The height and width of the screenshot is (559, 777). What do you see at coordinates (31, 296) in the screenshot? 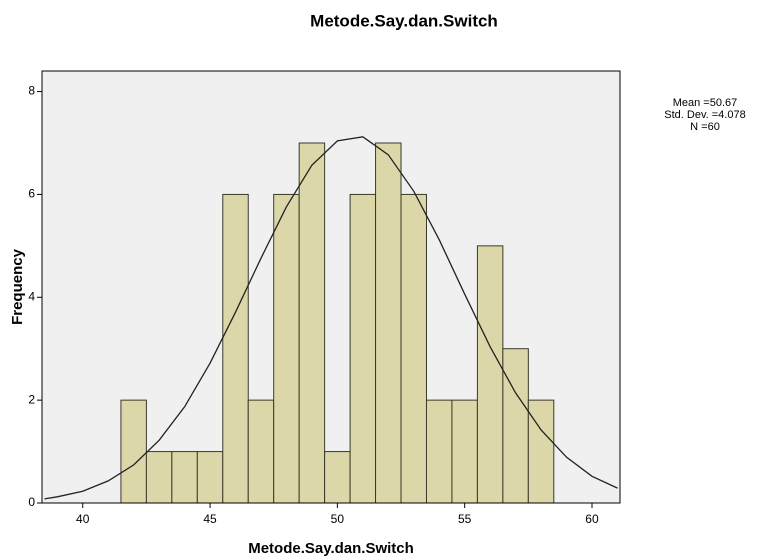
I see `y-tick-label: 4` at bounding box center [31, 296].